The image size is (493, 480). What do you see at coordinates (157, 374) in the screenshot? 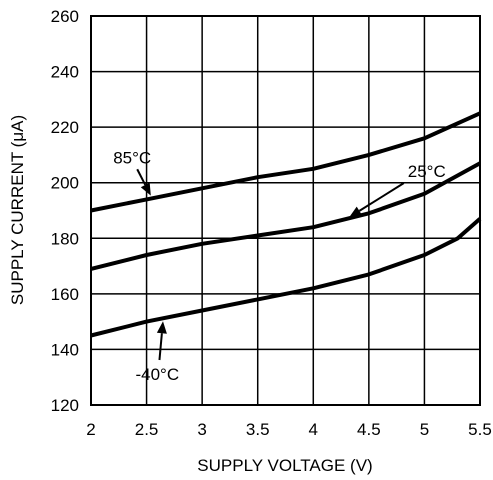
I see `annotation-label: -40°C` at bounding box center [157, 374].